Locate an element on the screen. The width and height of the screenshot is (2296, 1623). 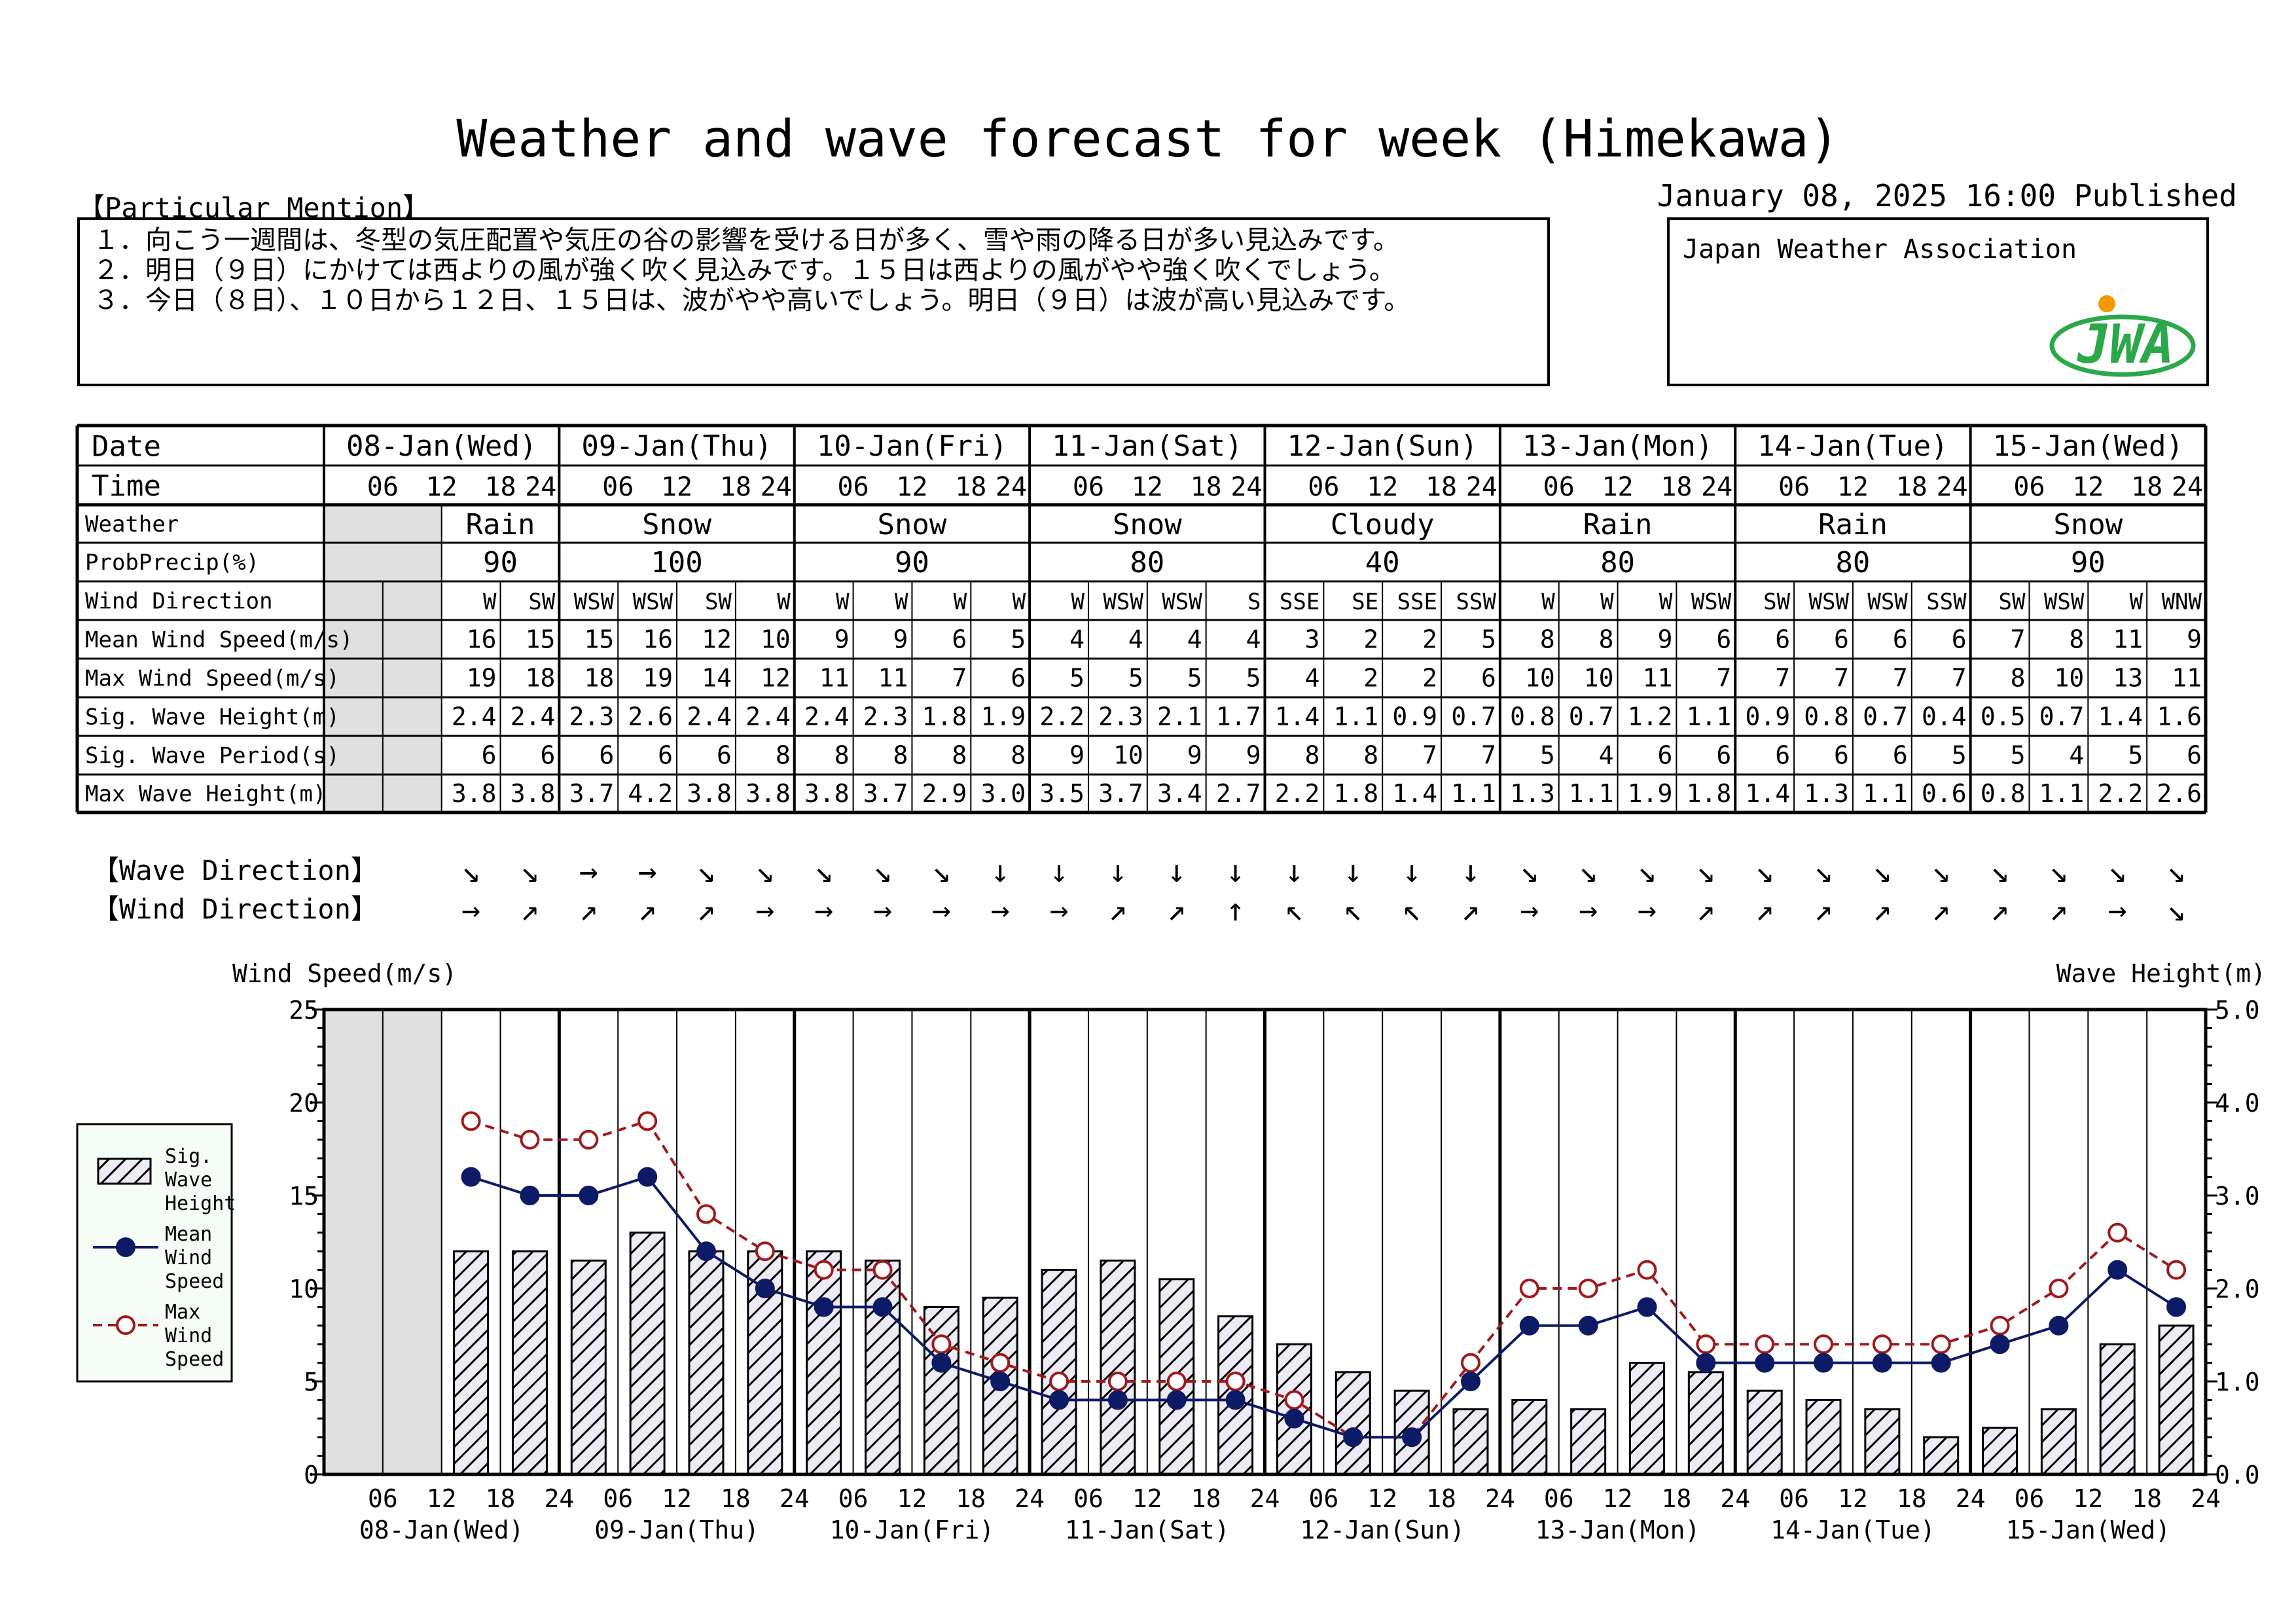
cell-wind-direction: SW is located at coordinates (541, 602).